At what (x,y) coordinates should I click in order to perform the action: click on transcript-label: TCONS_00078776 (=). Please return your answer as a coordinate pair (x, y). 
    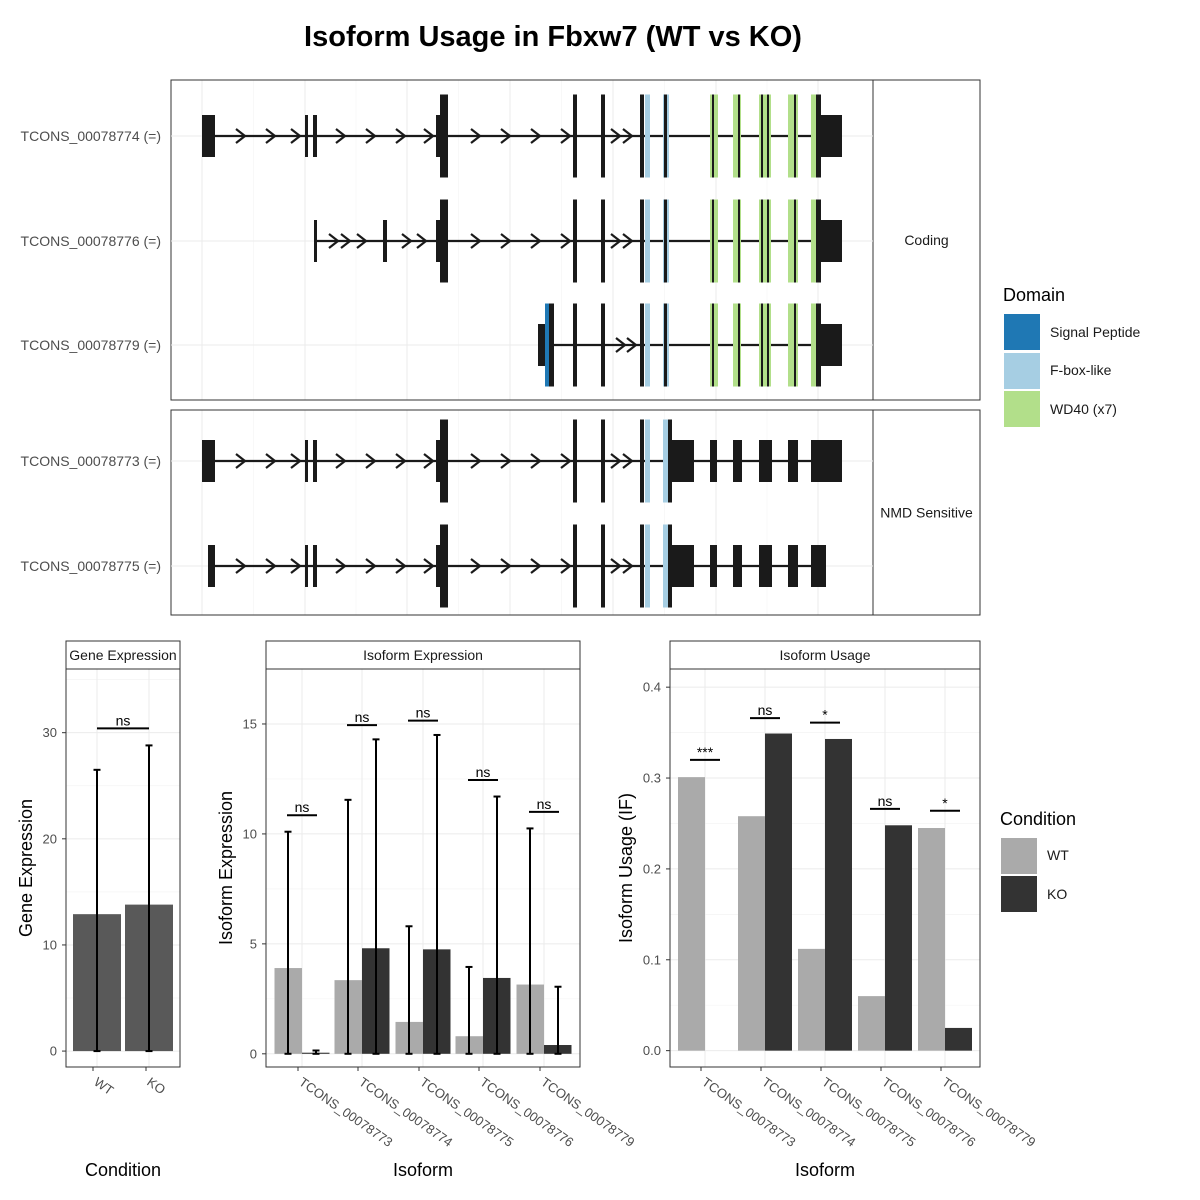
    Looking at the image, I should click on (91, 241).